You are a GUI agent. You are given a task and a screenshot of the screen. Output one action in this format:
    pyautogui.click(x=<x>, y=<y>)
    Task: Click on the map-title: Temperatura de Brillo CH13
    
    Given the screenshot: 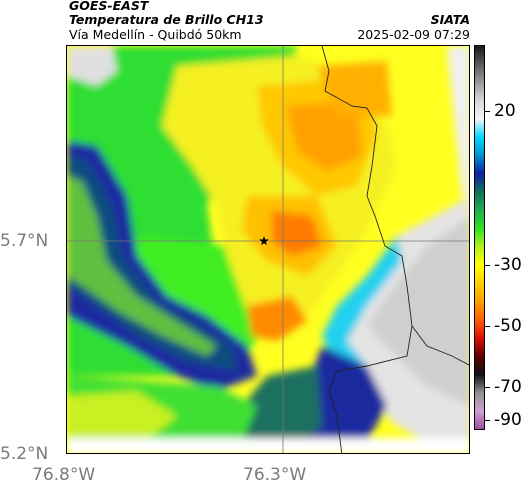 What is the action you would take?
    pyautogui.click(x=166, y=19)
    